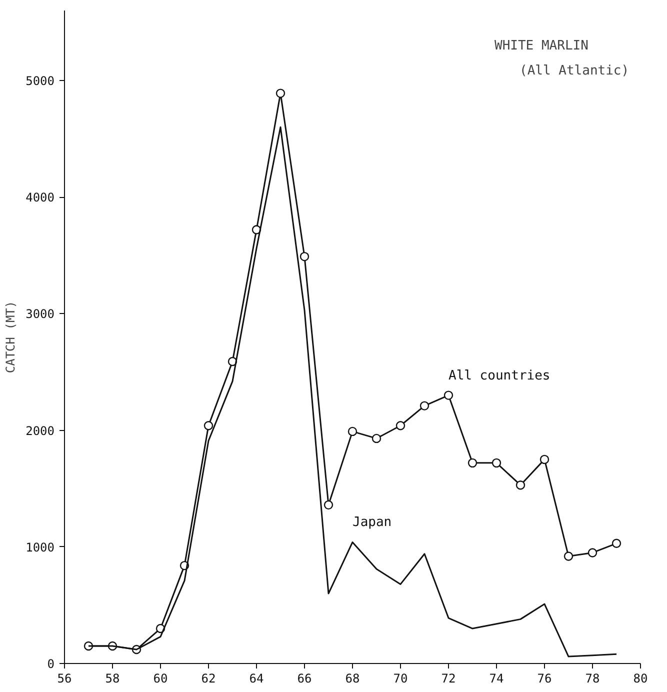  Describe the element at coordinates (51, 664) in the screenshot. I see `y-tick-label: 0` at that location.